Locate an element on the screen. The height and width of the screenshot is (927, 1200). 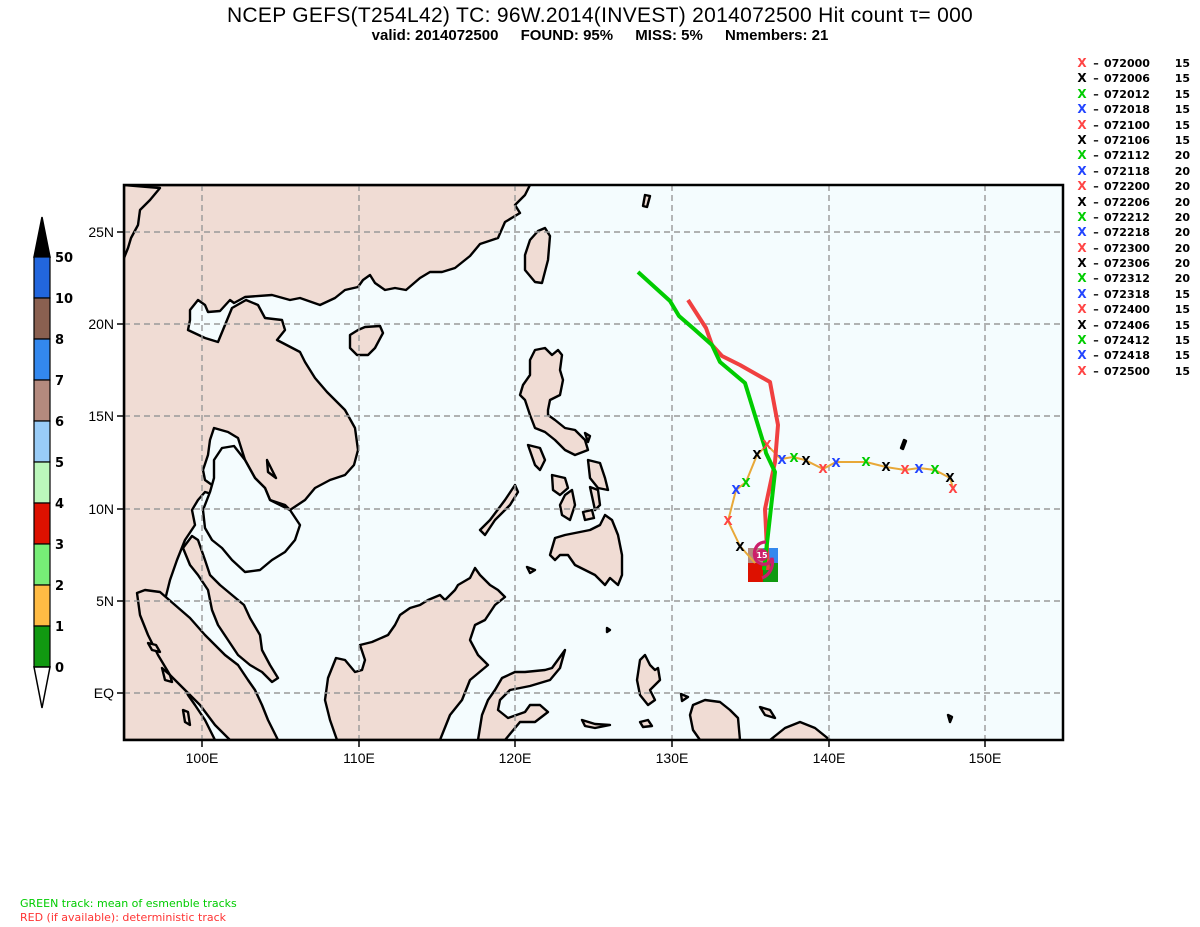
colorbar-label-50: 50 is located at coordinates (64, 258).